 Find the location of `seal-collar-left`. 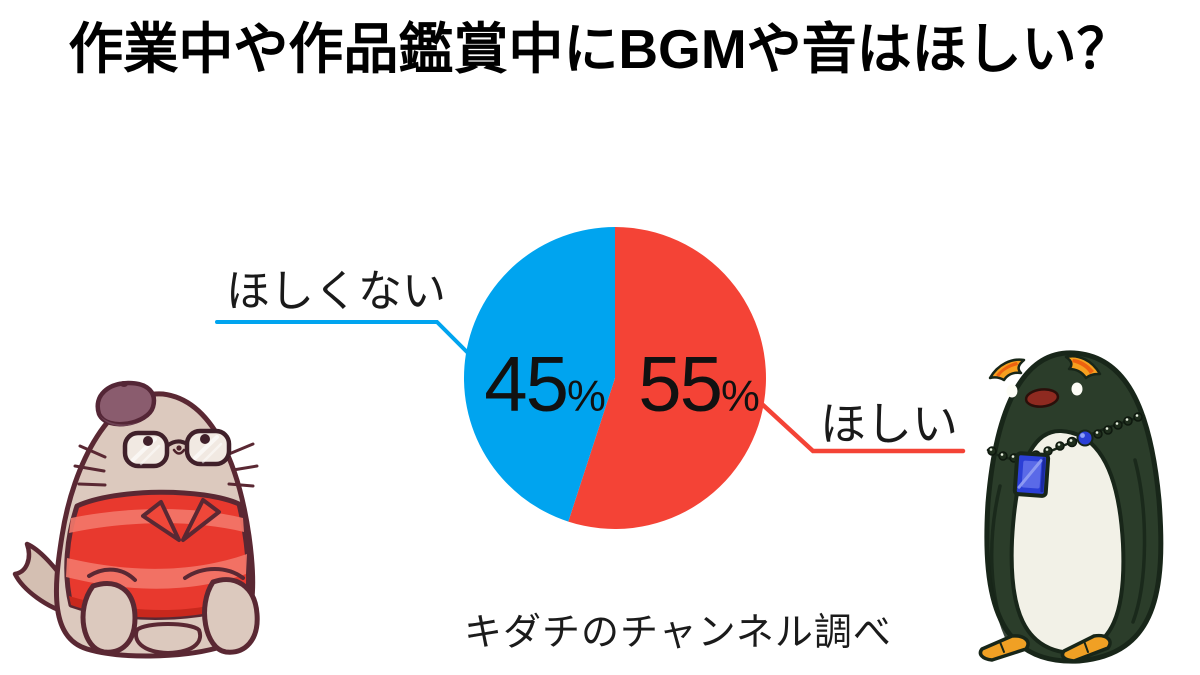

seal-collar-left is located at coordinates (161, 521).